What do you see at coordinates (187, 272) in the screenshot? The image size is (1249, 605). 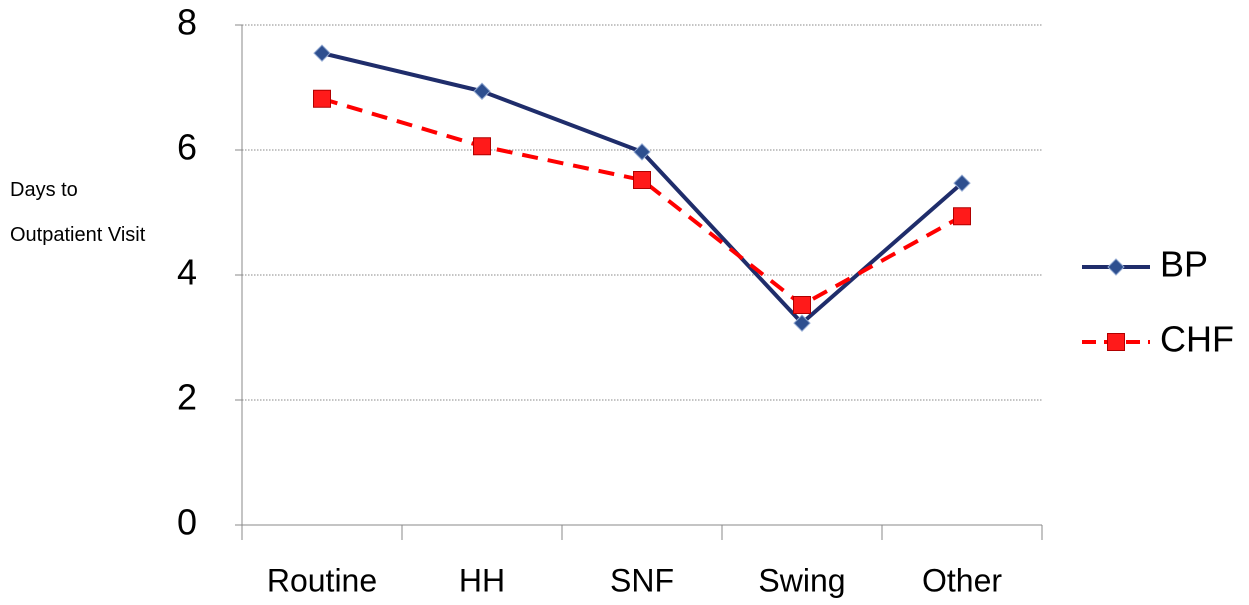 I see `y-tick-label: 4` at bounding box center [187, 272].